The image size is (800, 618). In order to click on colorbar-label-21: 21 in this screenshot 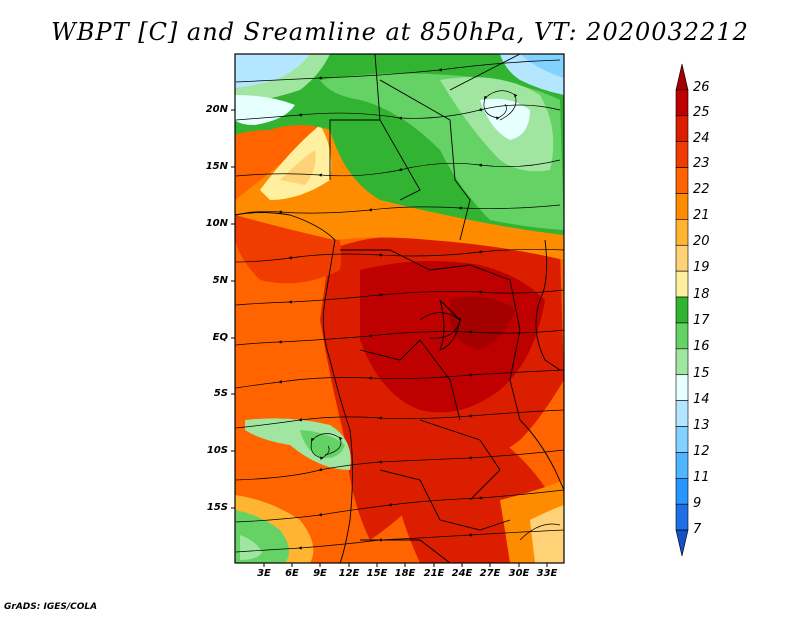, I will do `click(701, 215)`.